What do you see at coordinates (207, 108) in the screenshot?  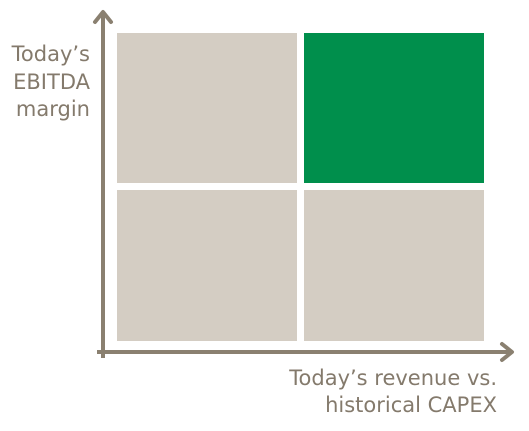 I see `quadrant-top-left` at bounding box center [207, 108].